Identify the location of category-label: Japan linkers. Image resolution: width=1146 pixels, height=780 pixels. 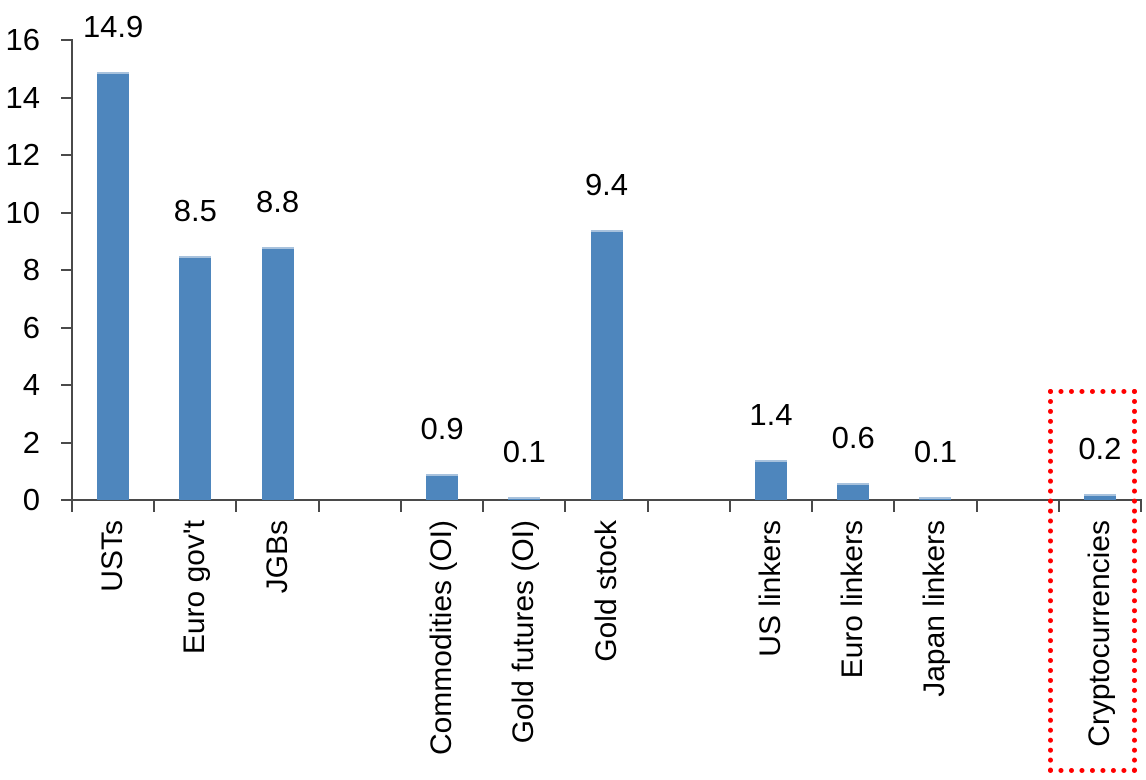
(935, 608).